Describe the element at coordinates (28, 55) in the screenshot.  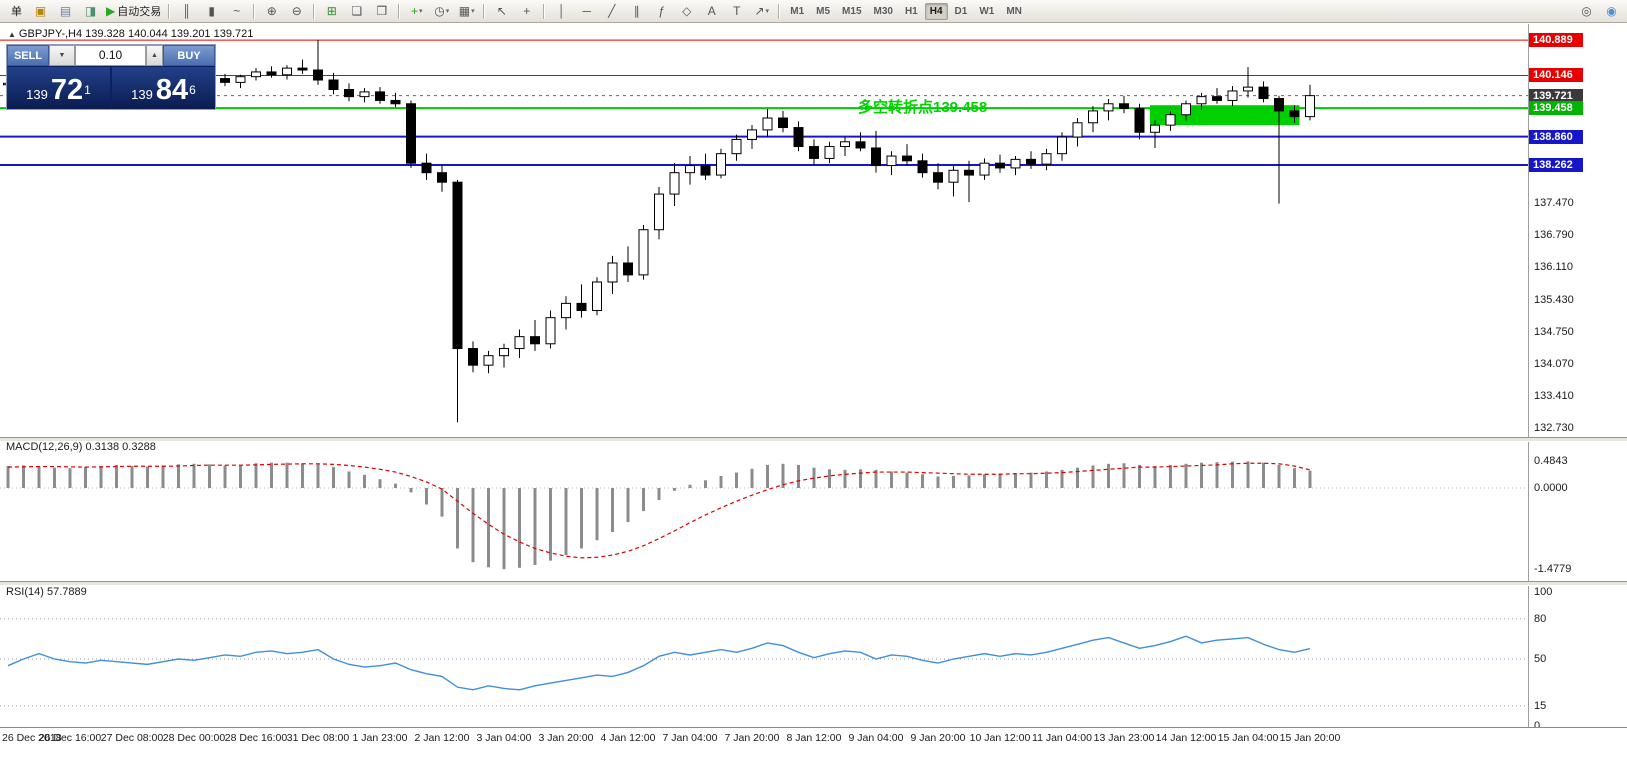
I see `sell-button: SELL` at that location.